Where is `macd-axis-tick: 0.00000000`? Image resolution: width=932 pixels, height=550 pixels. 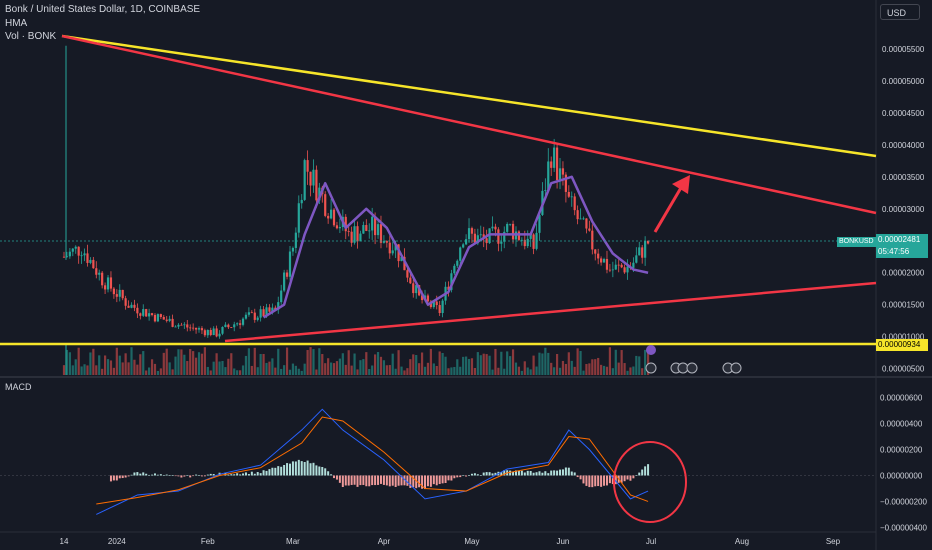 macd-axis-tick: 0.00000000 is located at coordinates (901, 475).